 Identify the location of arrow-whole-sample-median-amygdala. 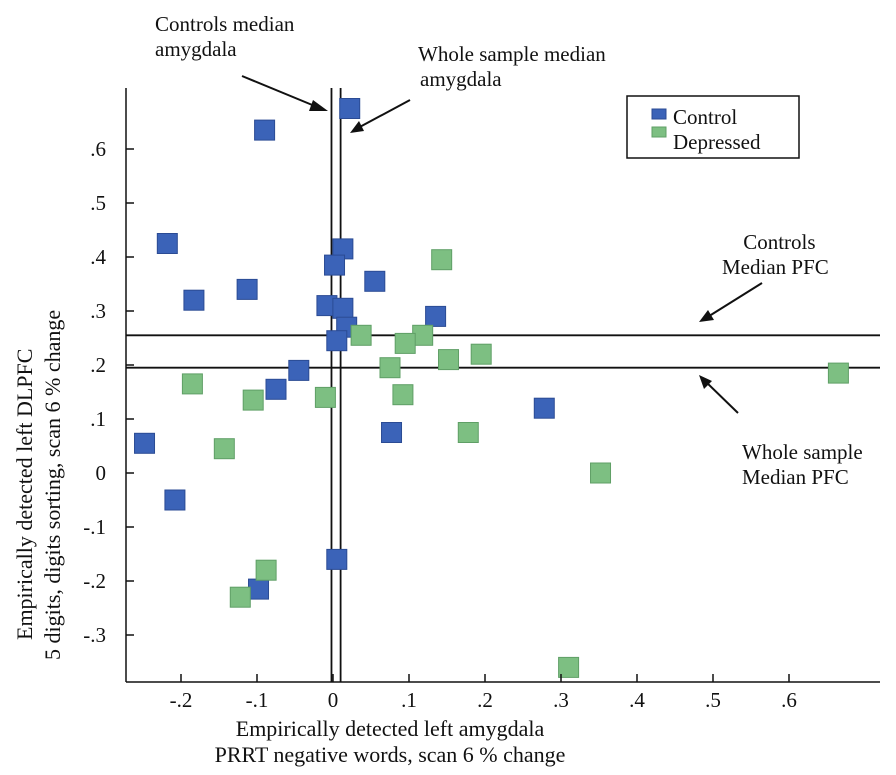
(383, 114).